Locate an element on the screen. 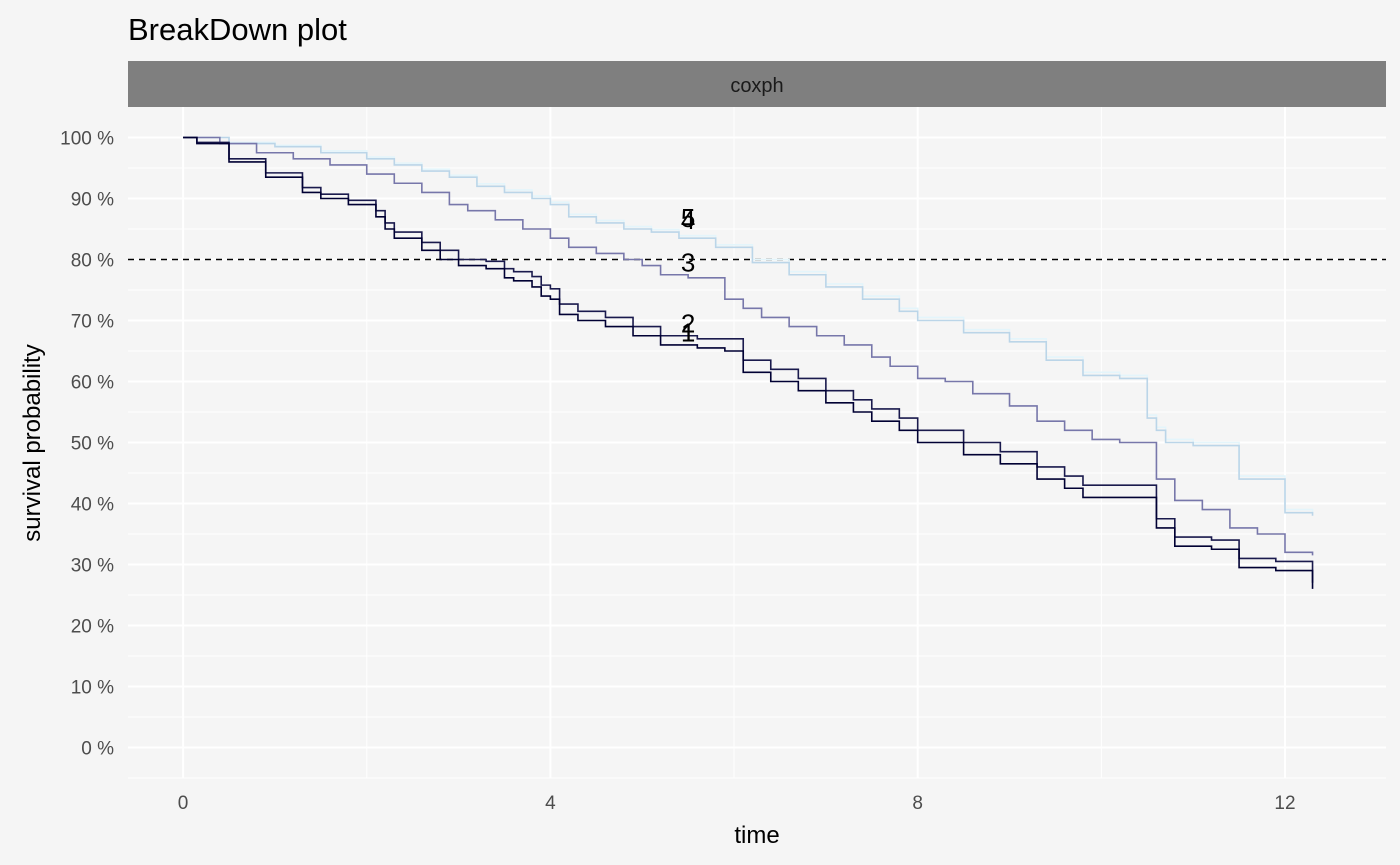 The width and height of the screenshot is (1400, 865). curve-label-2: 2 is located at coordinates (688, 324).